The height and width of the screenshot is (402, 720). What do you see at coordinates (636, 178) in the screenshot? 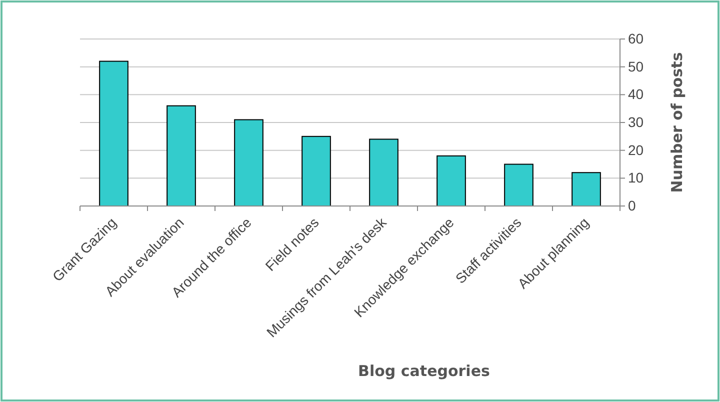
I see `y-tick-label: 10` at bounding box center [636, 178].